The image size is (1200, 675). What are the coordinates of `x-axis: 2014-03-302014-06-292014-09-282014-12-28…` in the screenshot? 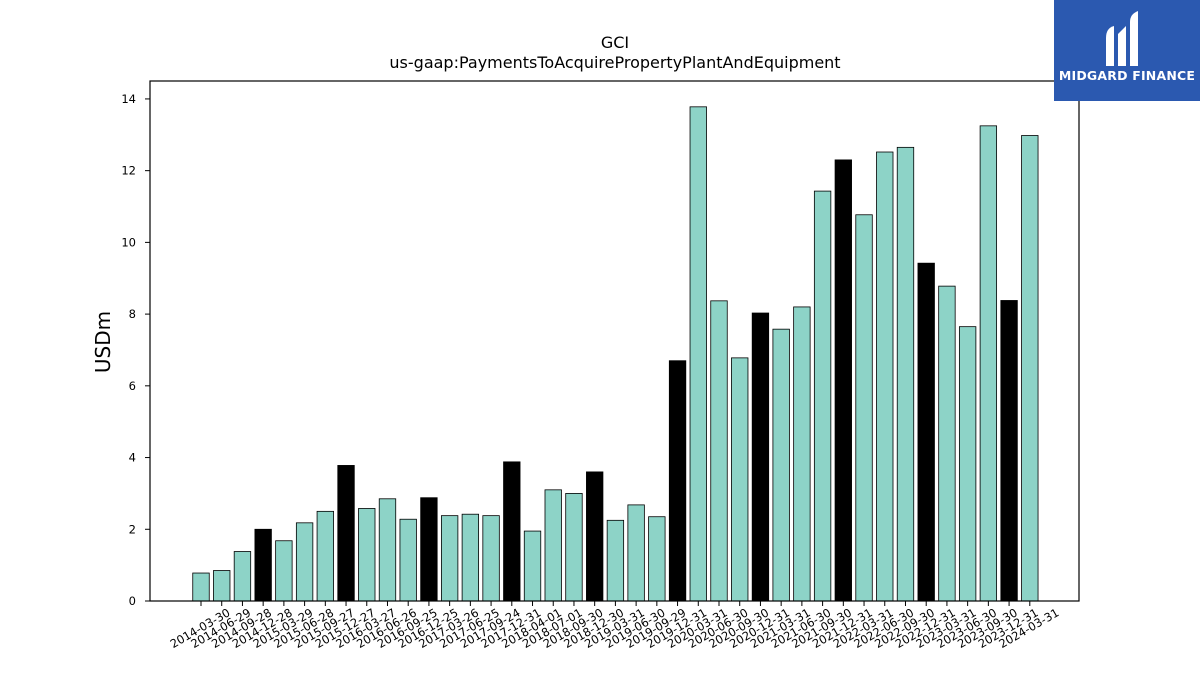 It's located at (614, 626).